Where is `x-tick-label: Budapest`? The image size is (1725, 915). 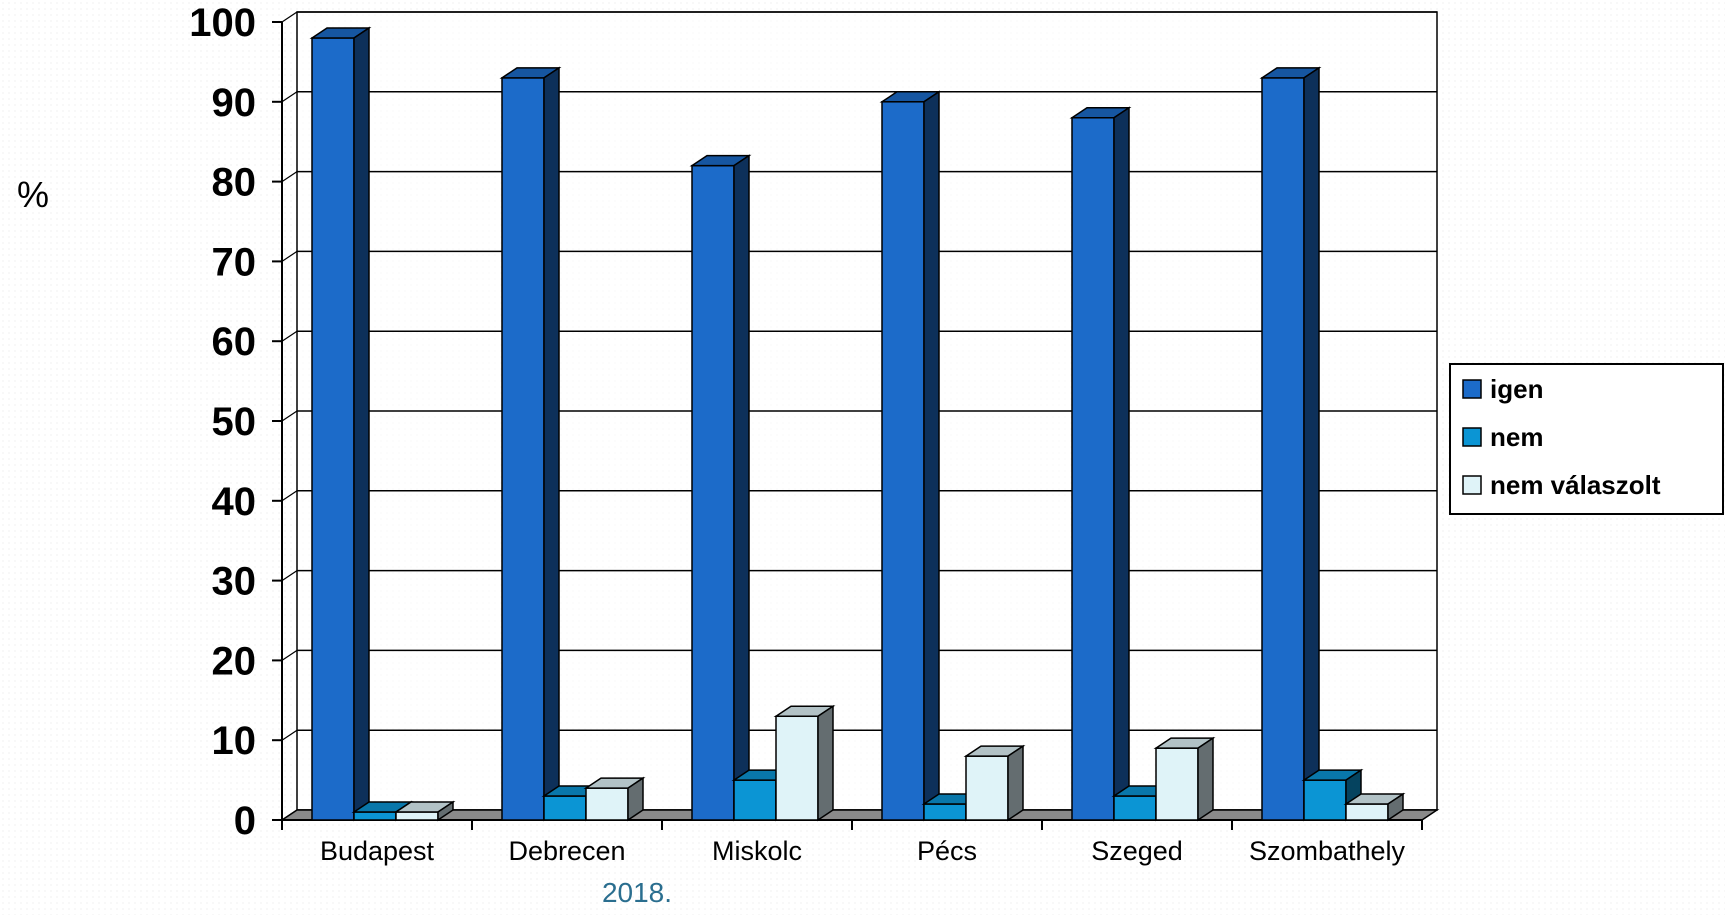
x-tick-label: Budapest is located at coordinates (377, 851).